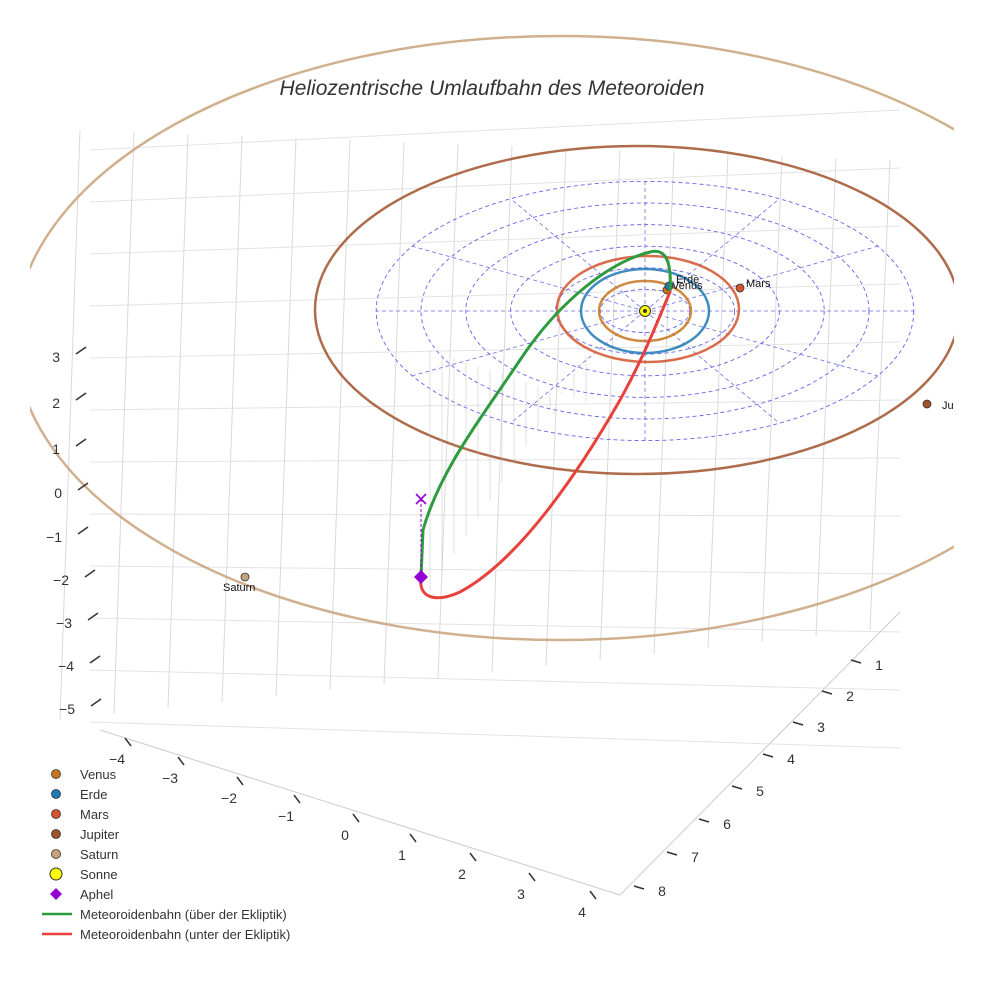  What do you see at coordinates (61, 580) in the screenshot?
I see `z-tick-label: −2` at bounding box center [61, 580].